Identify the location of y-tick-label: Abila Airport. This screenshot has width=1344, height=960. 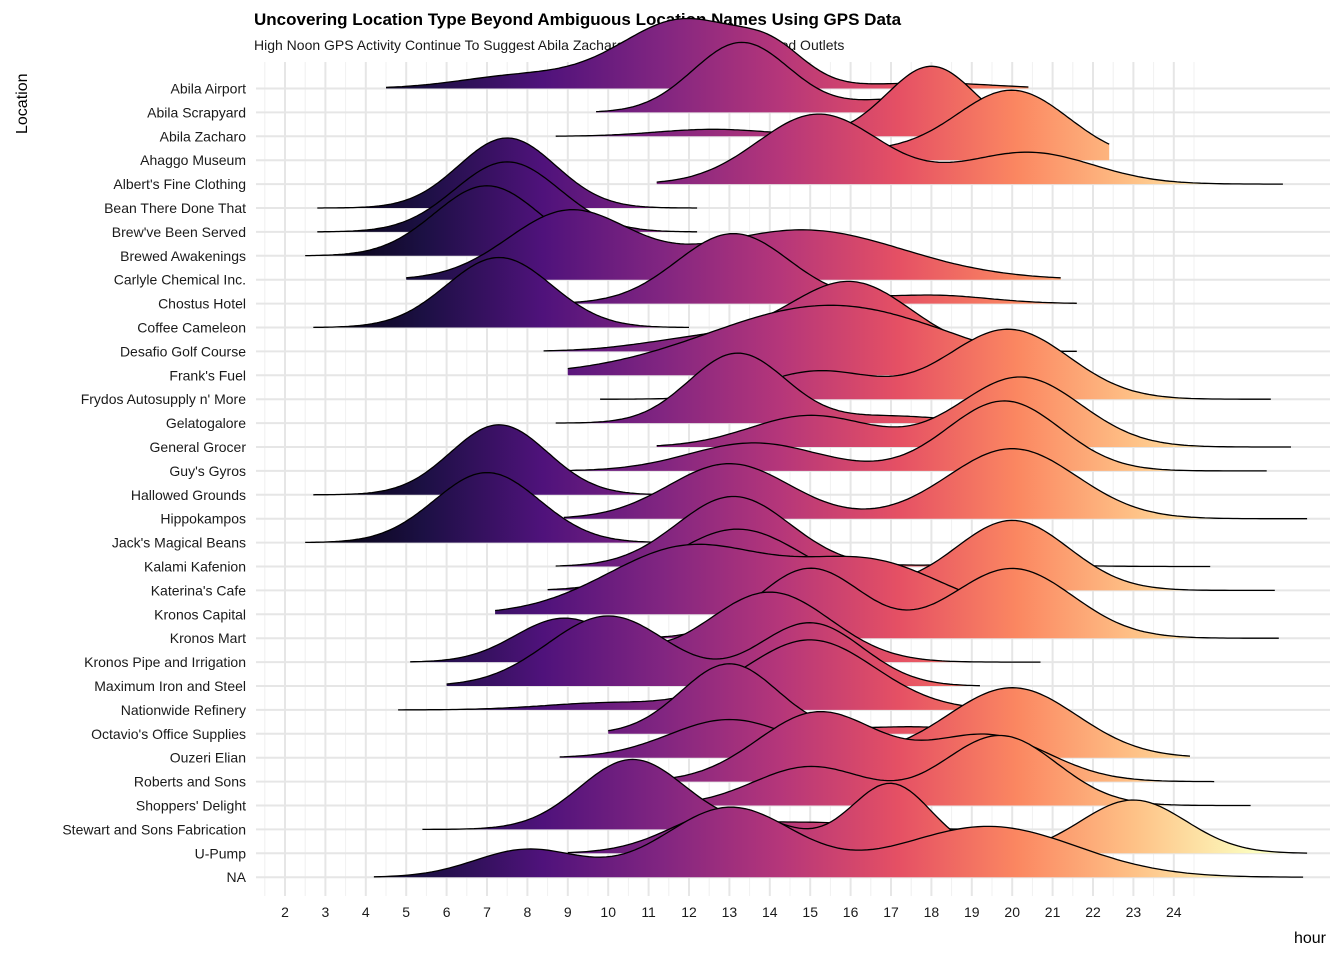
(209, 89).